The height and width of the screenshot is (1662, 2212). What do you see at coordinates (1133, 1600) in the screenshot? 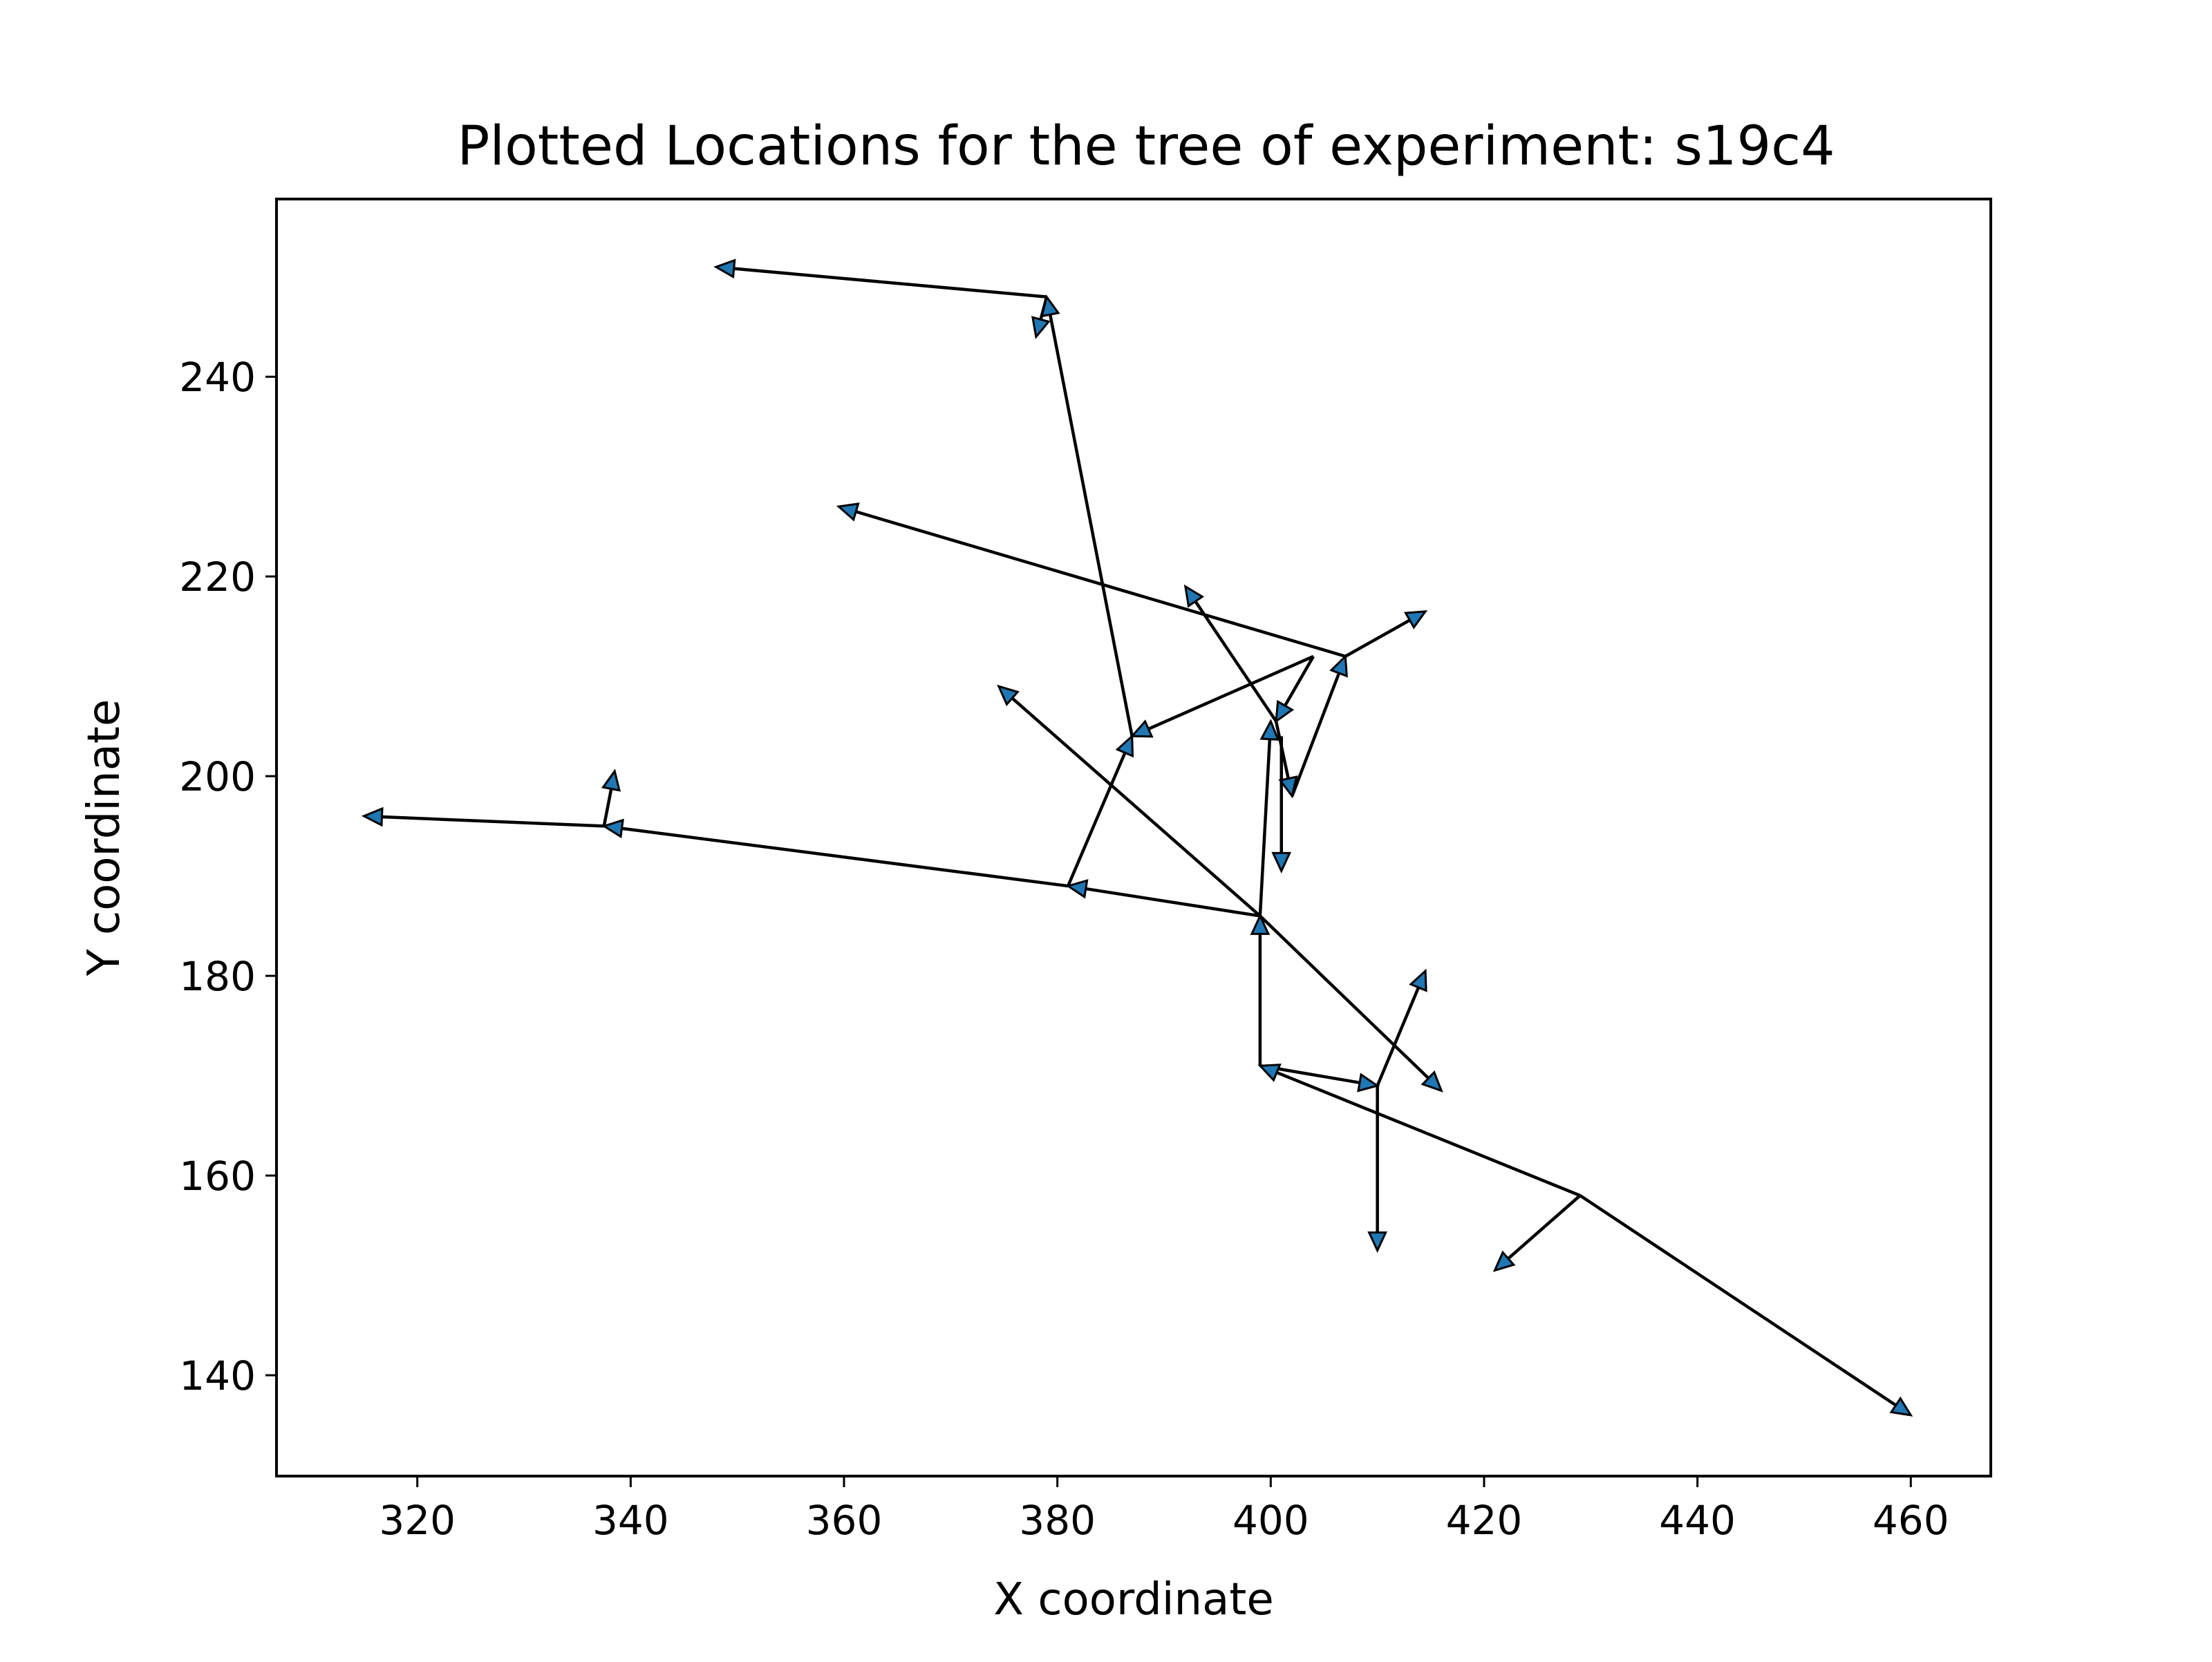
I see `x-axis-label: X coordinate` at bounding box center [1133, 1600].